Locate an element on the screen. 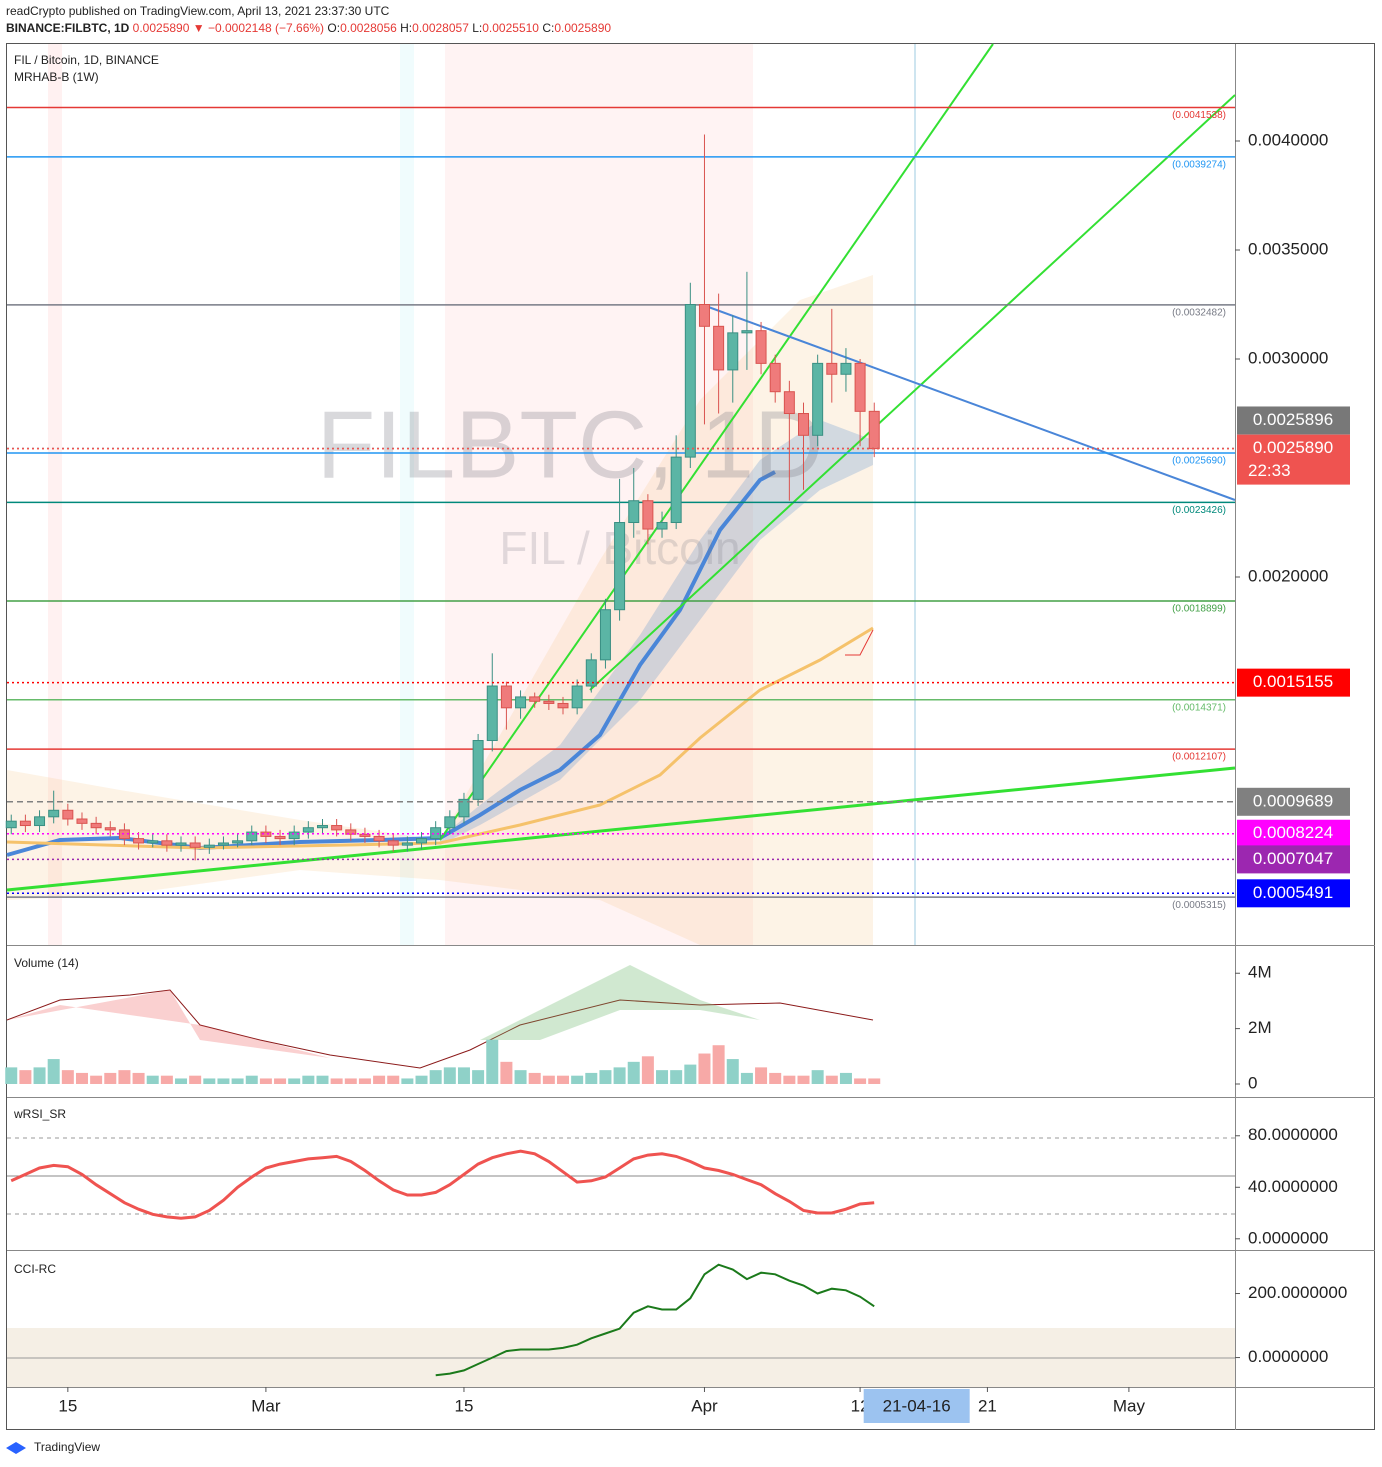  level-label: (0.0023426) is located at coordinates (1199, 510).